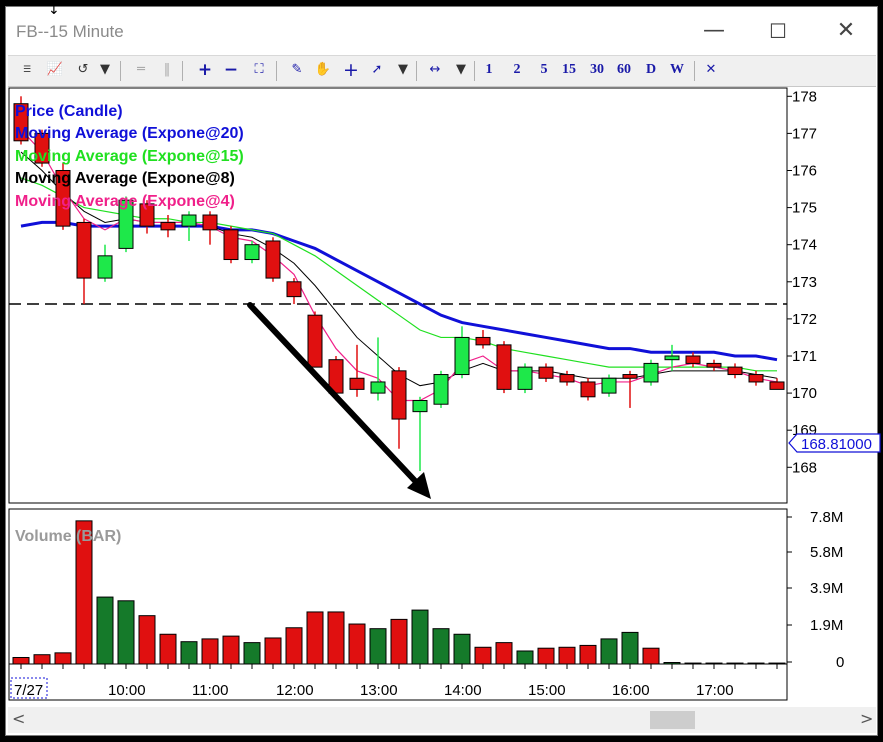 The height and width of the screenshot is (742, 883). Describe the element at coordinates (672, 720) in the screenshot. I see `scroll-thumb` at that location.